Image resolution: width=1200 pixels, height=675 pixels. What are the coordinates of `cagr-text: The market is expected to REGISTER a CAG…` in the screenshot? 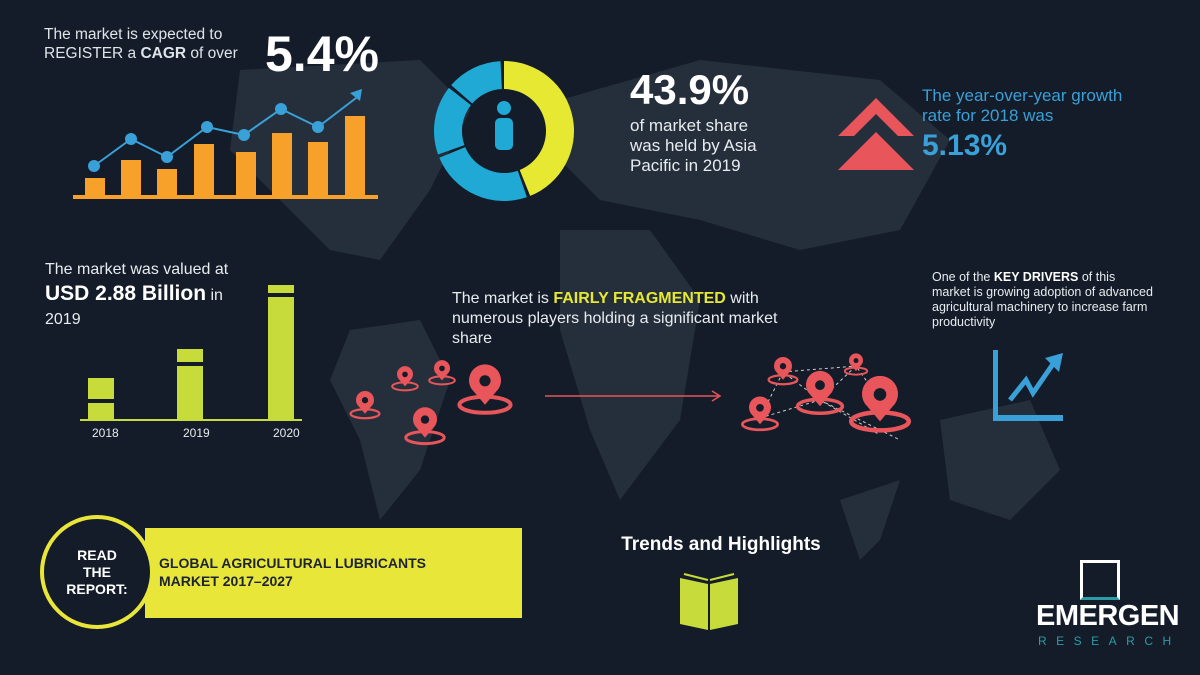 It's located at (141, 44).